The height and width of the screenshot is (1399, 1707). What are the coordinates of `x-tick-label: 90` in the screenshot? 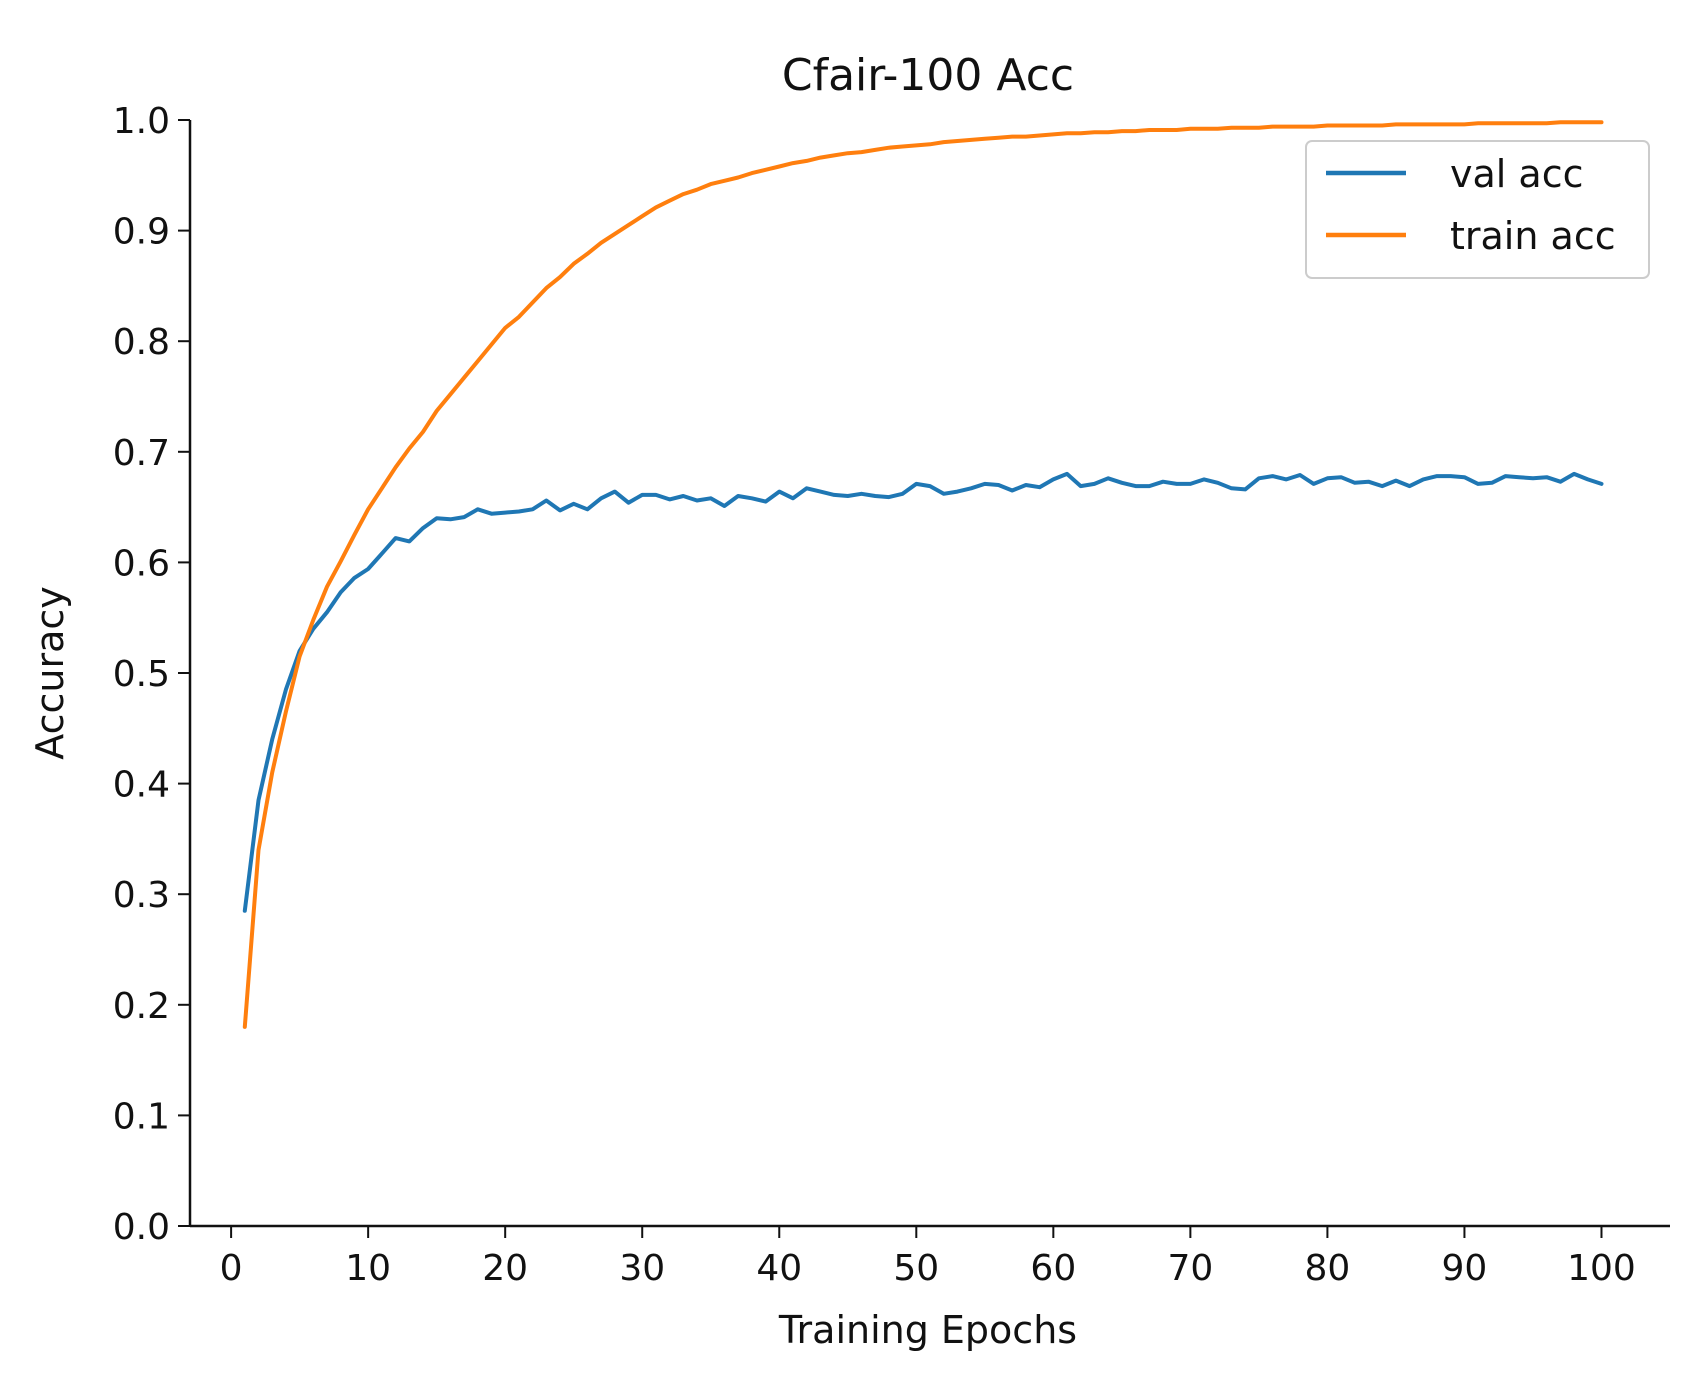 It's located at (1465, 1268).